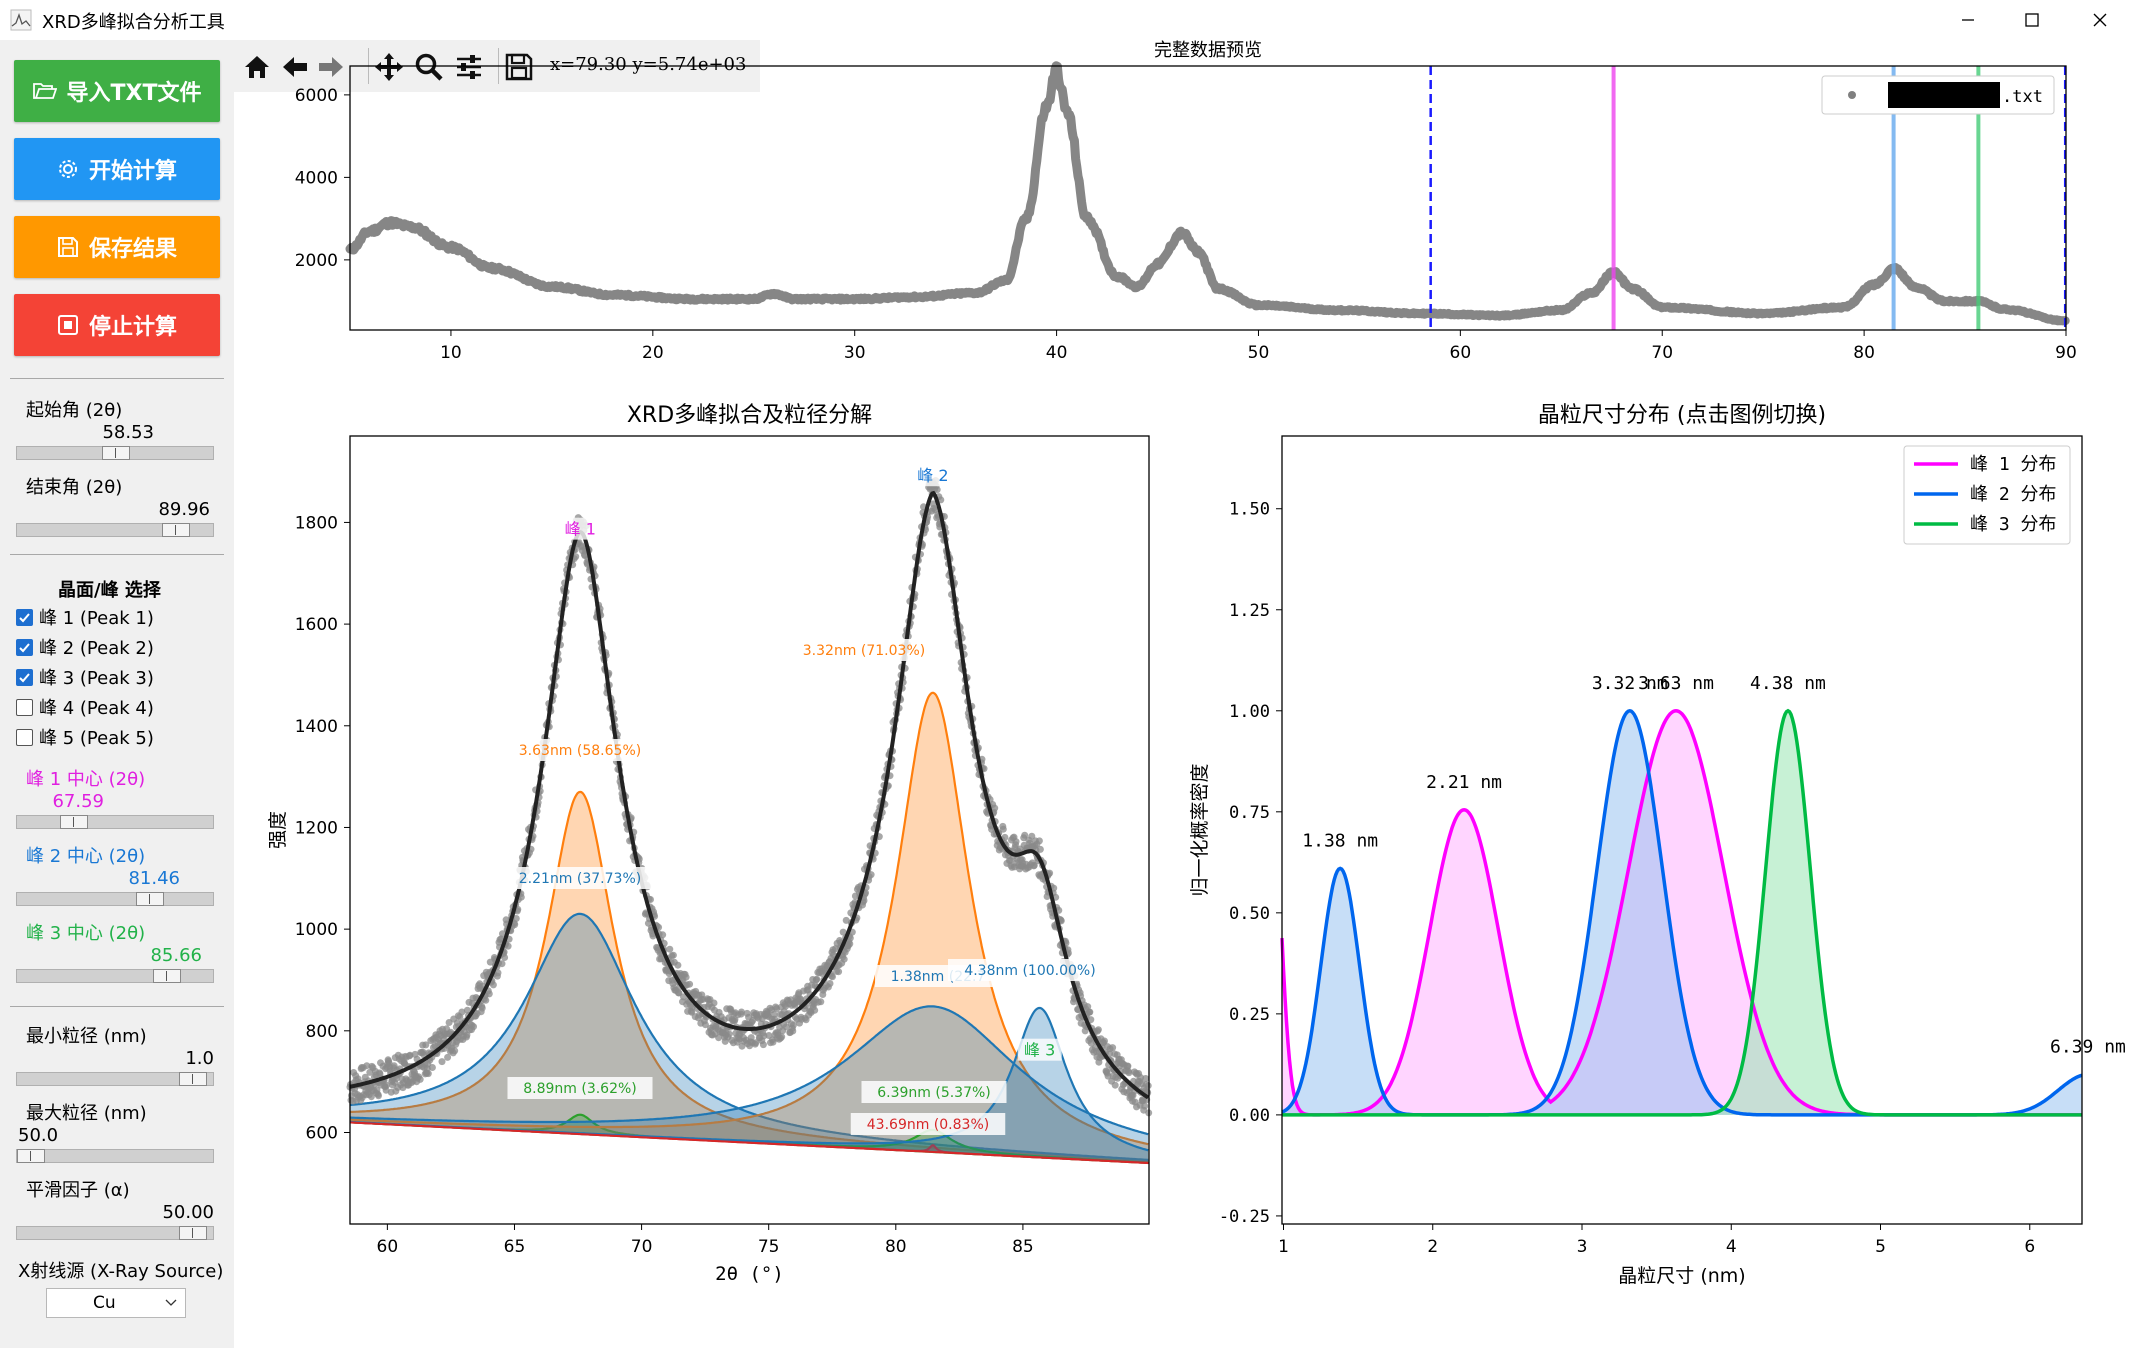 The image size is (2136, 1348). What do you see at coordinates (322, 1032) in the screenshot?
I see `y-tick-label: 800` at bounding box center [322, 1032].